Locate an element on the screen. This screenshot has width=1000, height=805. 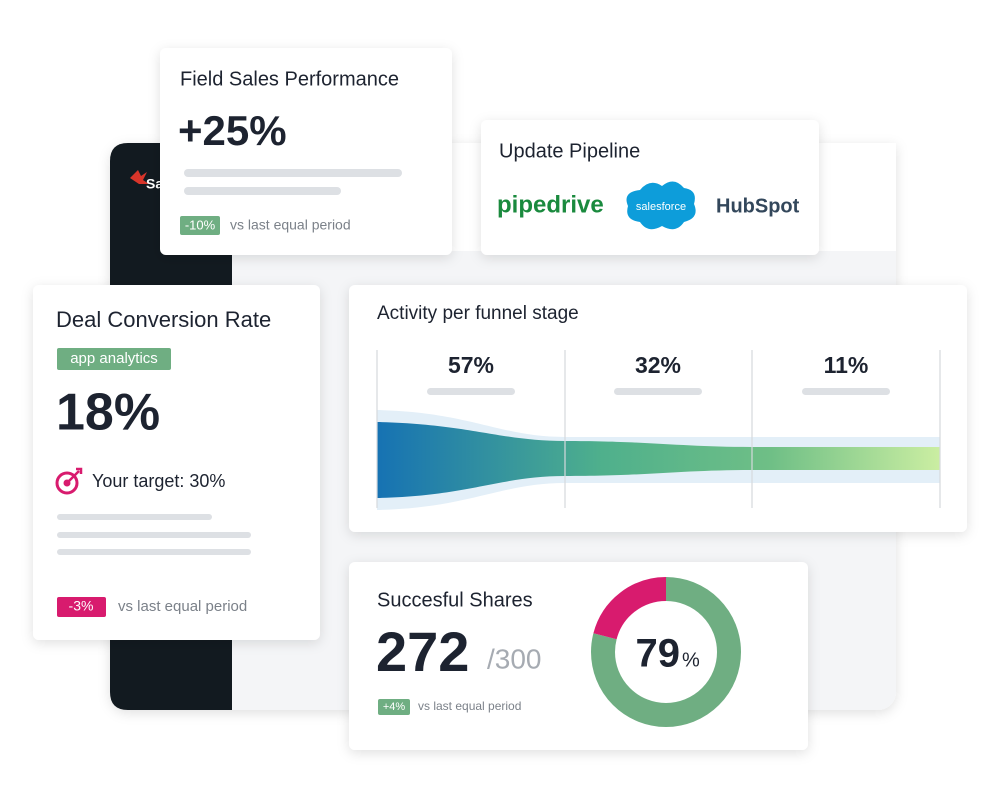
stage-value: 11% is located at coordinates (846, 365).